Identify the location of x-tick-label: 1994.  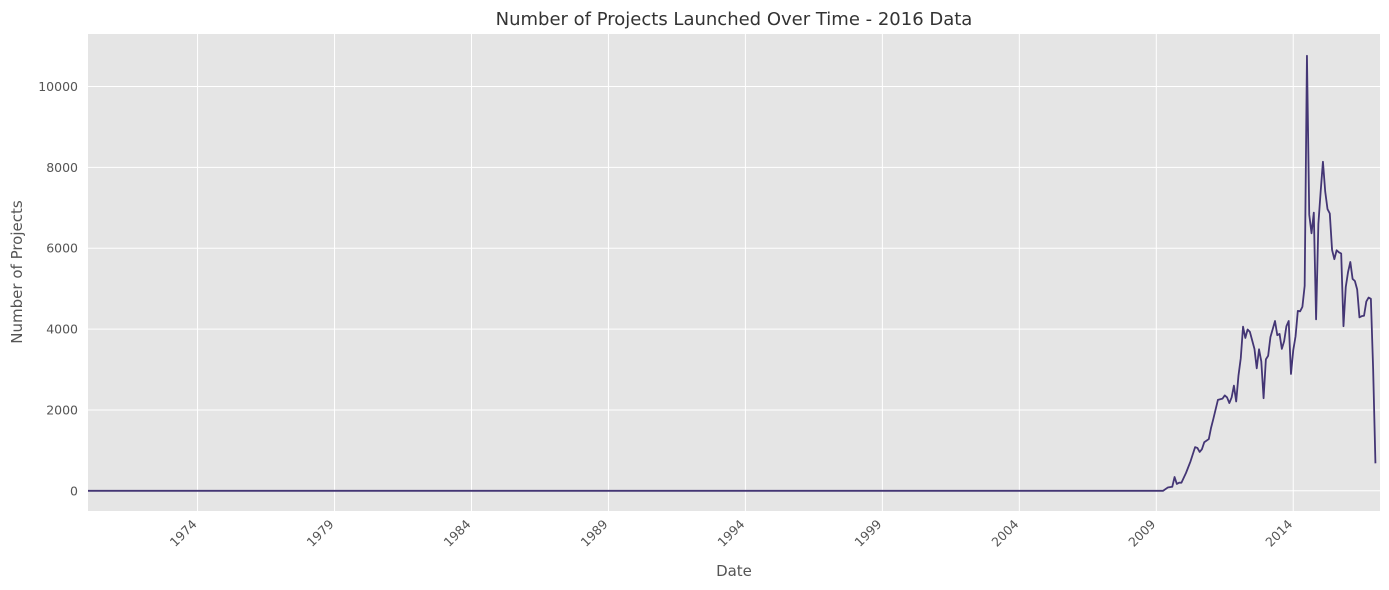
(730, 532).